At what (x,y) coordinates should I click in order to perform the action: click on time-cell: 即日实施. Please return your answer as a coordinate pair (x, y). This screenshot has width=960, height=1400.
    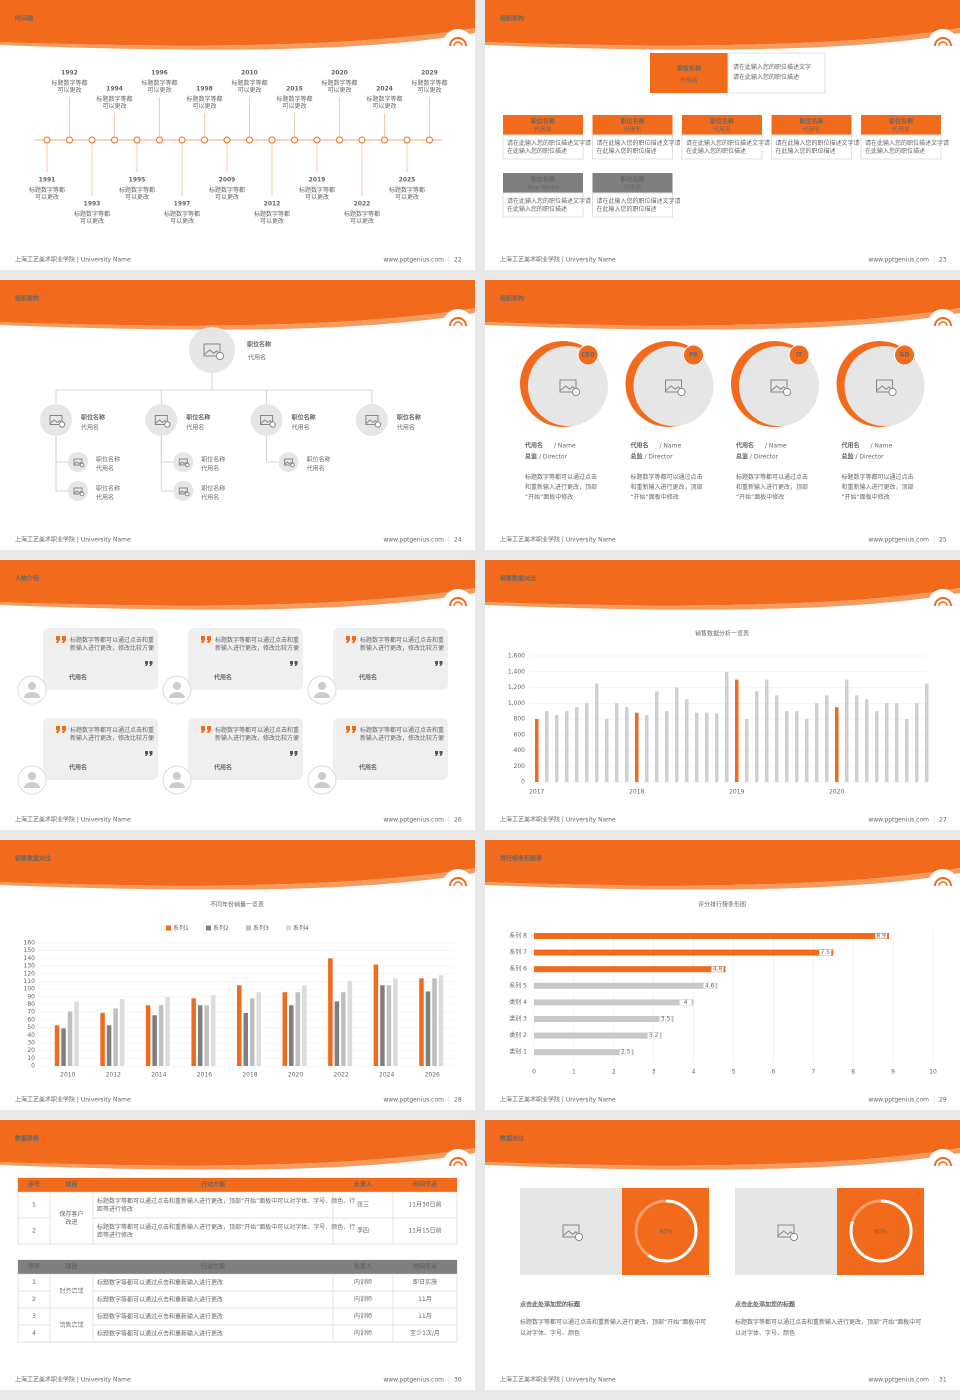
    Looking at the image, I should click on (425, 1282).